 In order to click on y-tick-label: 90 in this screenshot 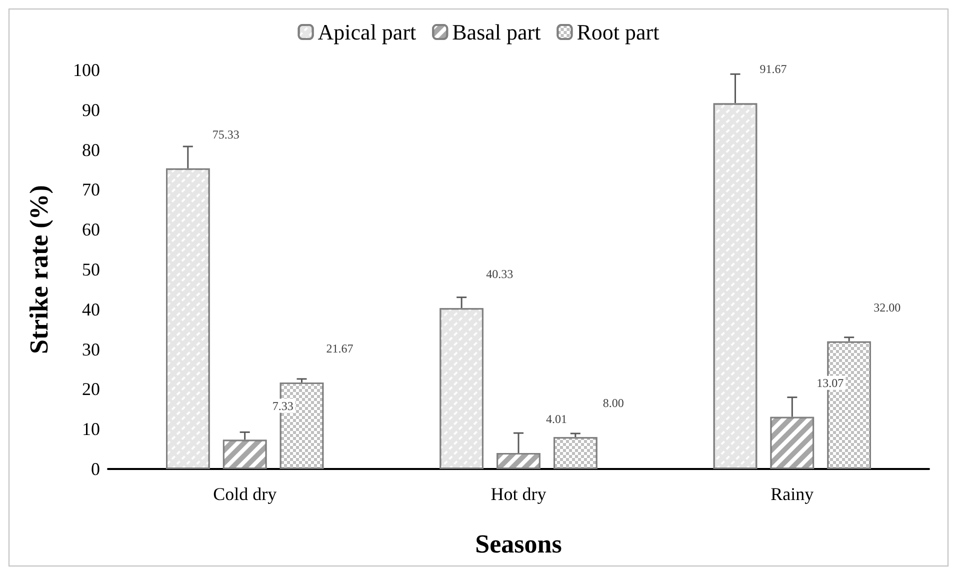, I will do `click(91, 110)`.